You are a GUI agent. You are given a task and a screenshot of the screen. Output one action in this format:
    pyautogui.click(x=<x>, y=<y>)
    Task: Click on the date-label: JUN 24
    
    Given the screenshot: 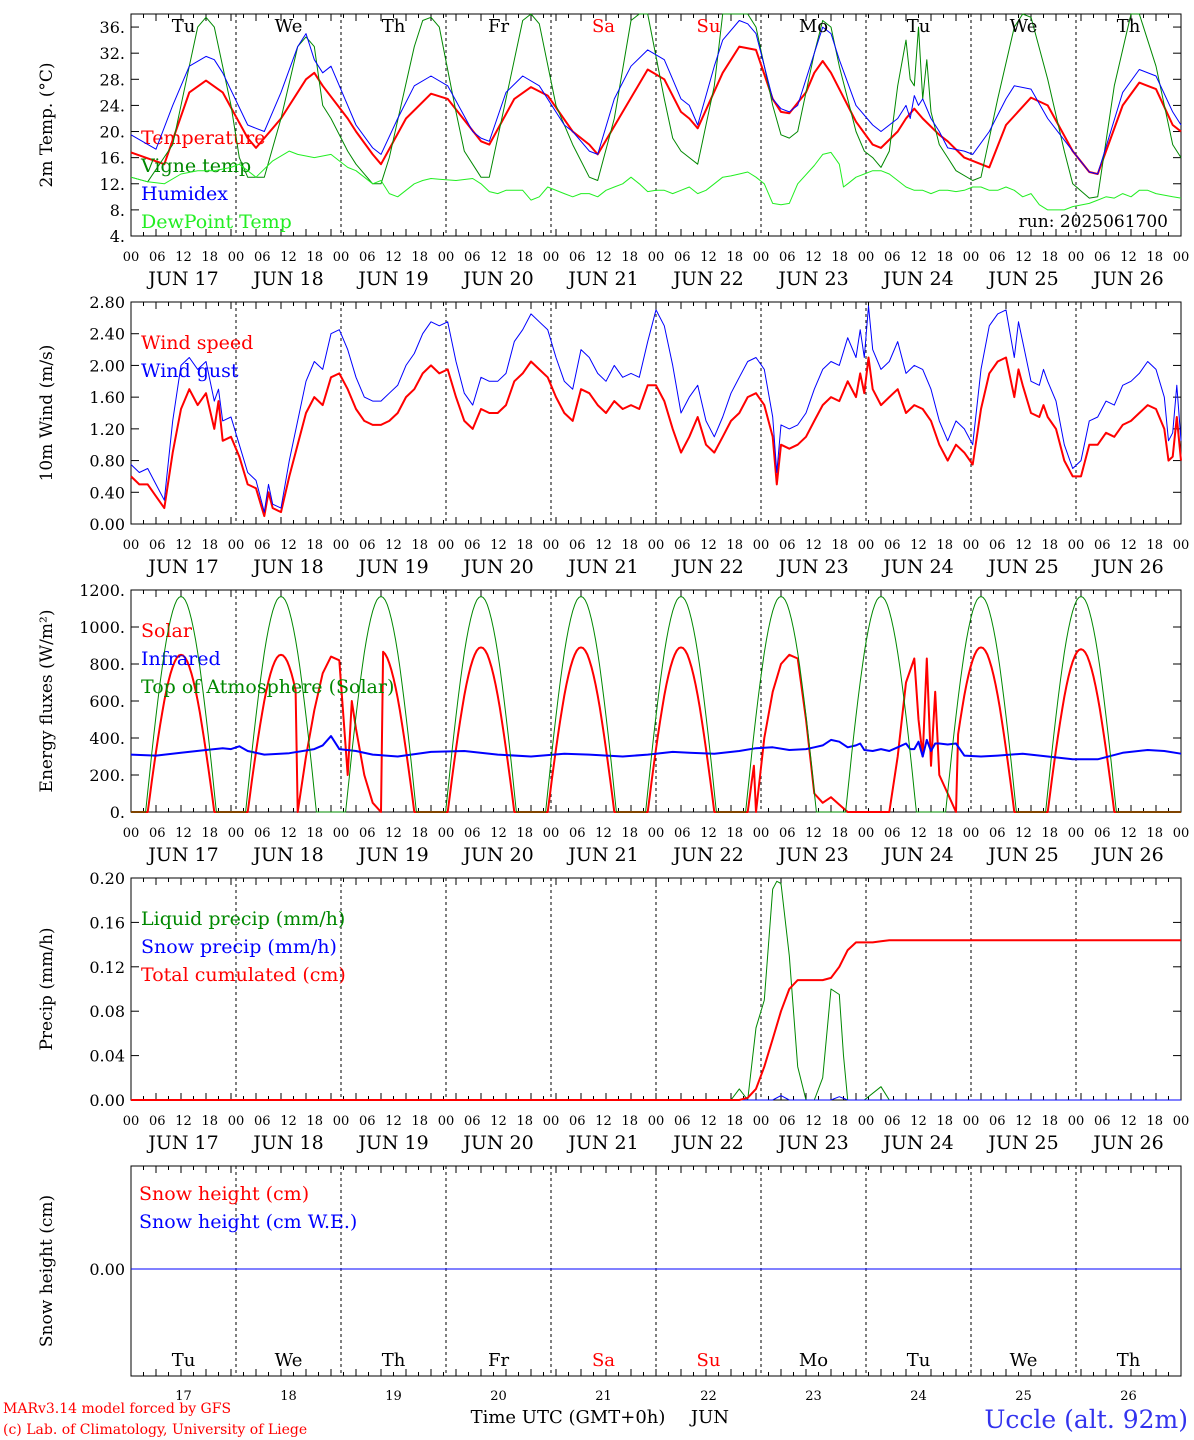 What is the action you would take?
    pyautogui.click(x=917, y=1143)
    